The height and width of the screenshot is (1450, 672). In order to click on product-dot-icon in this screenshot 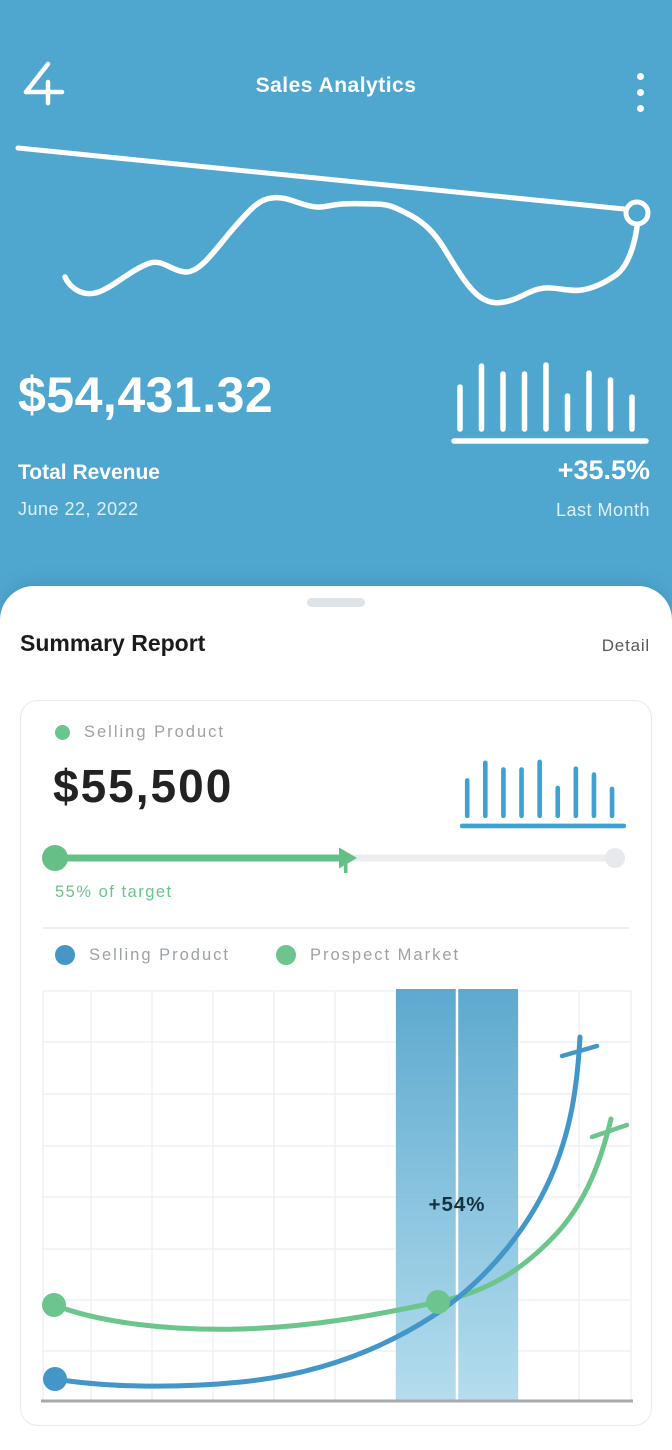, I will do `click(62, 732)`.